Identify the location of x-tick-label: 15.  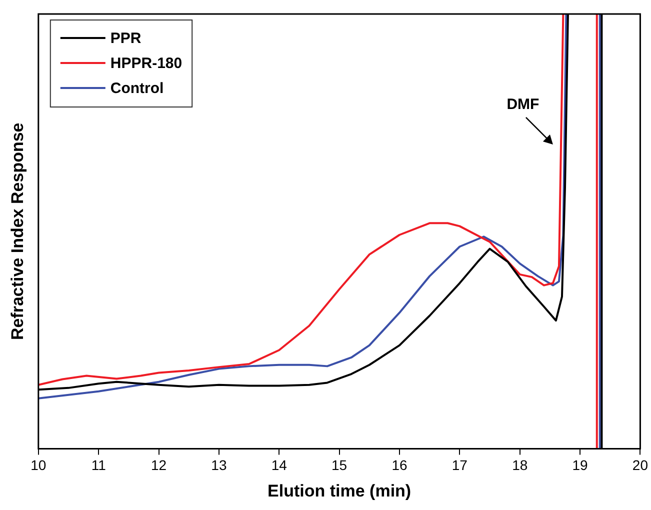
(340, 465).